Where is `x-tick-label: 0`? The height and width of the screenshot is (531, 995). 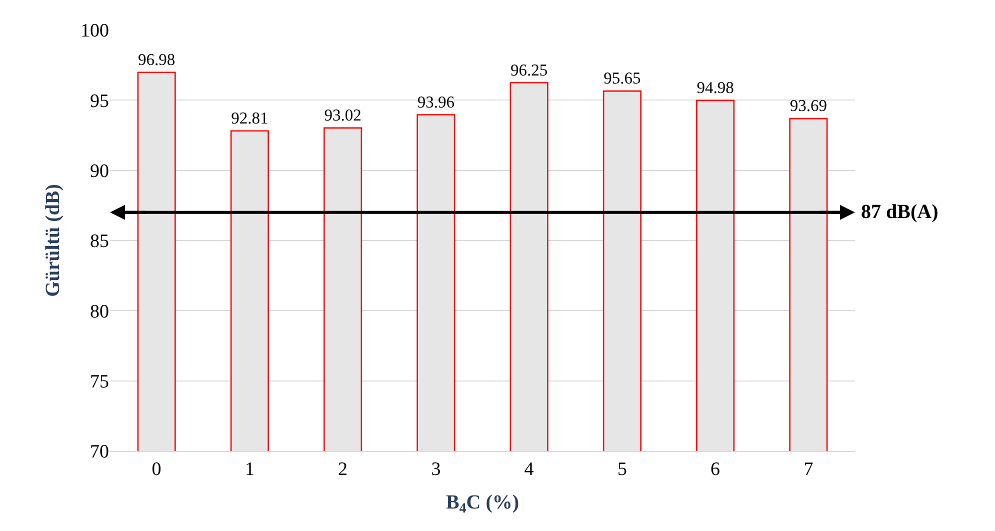
x-tick-label: 0 is located at coordinates (157, 469).